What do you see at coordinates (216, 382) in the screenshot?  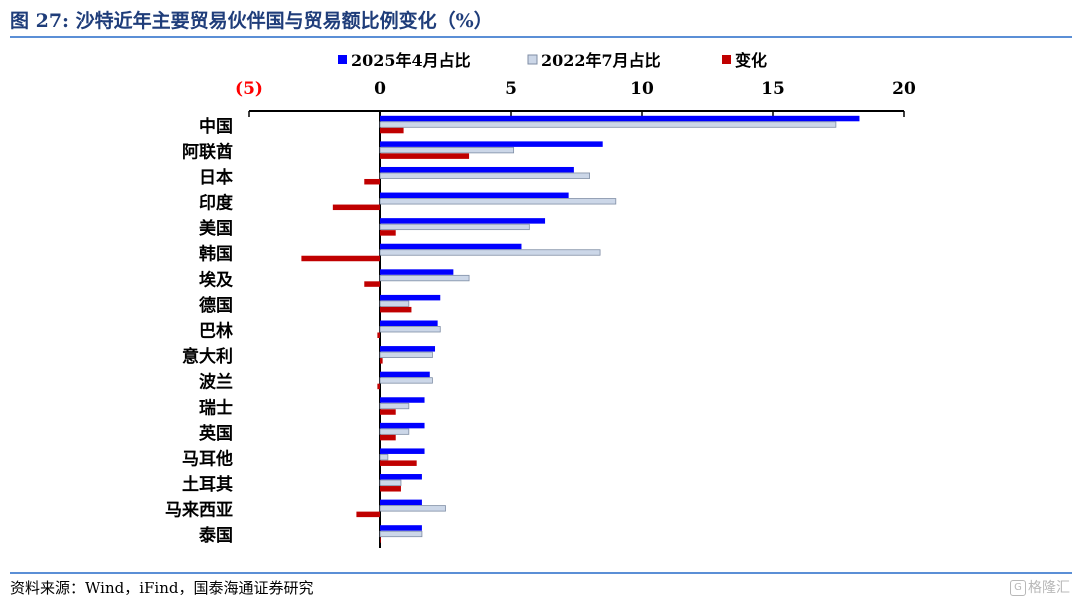 I see `category-label-10: 波兰` at bounding box center [216, 382].